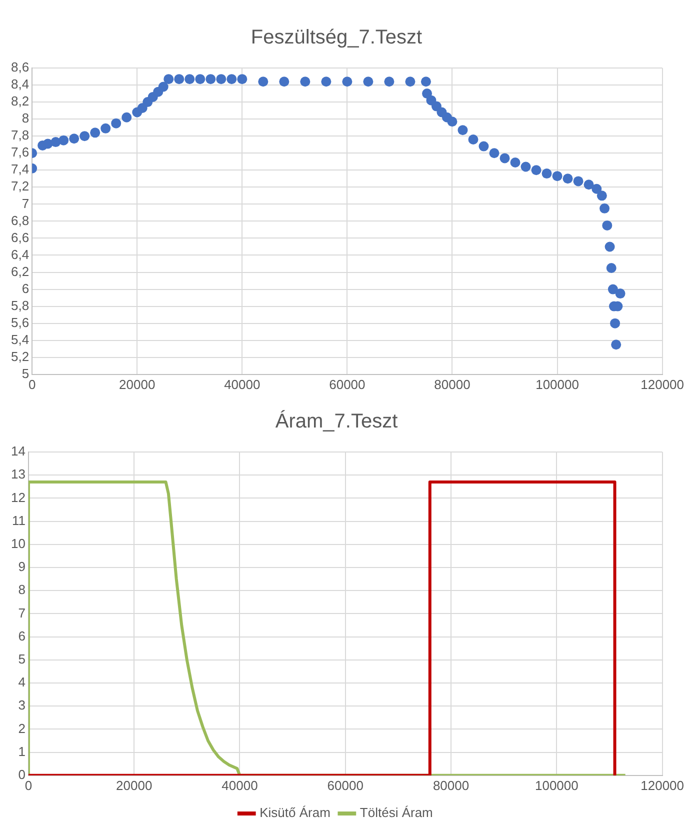 This screenshot has height=834, width=687. I want to click on y-tick-label: 14, so click(18, 451).